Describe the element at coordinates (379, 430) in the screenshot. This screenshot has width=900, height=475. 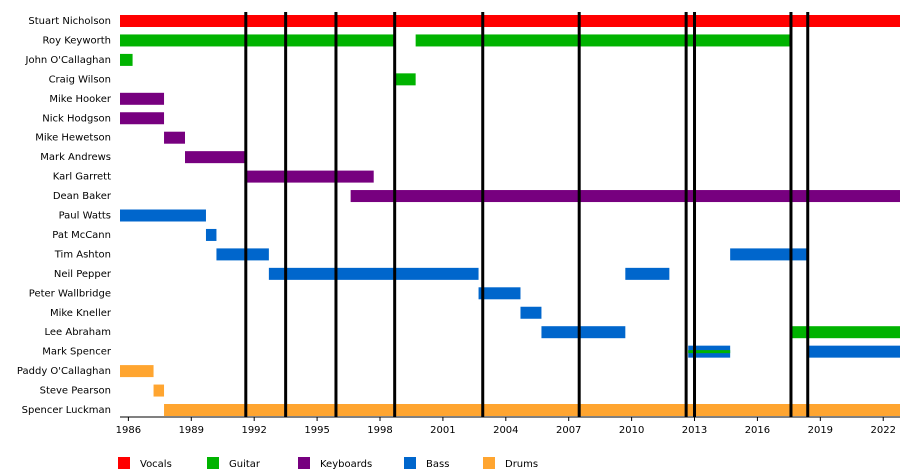
I see `x-tick-label: 1998` at that location.